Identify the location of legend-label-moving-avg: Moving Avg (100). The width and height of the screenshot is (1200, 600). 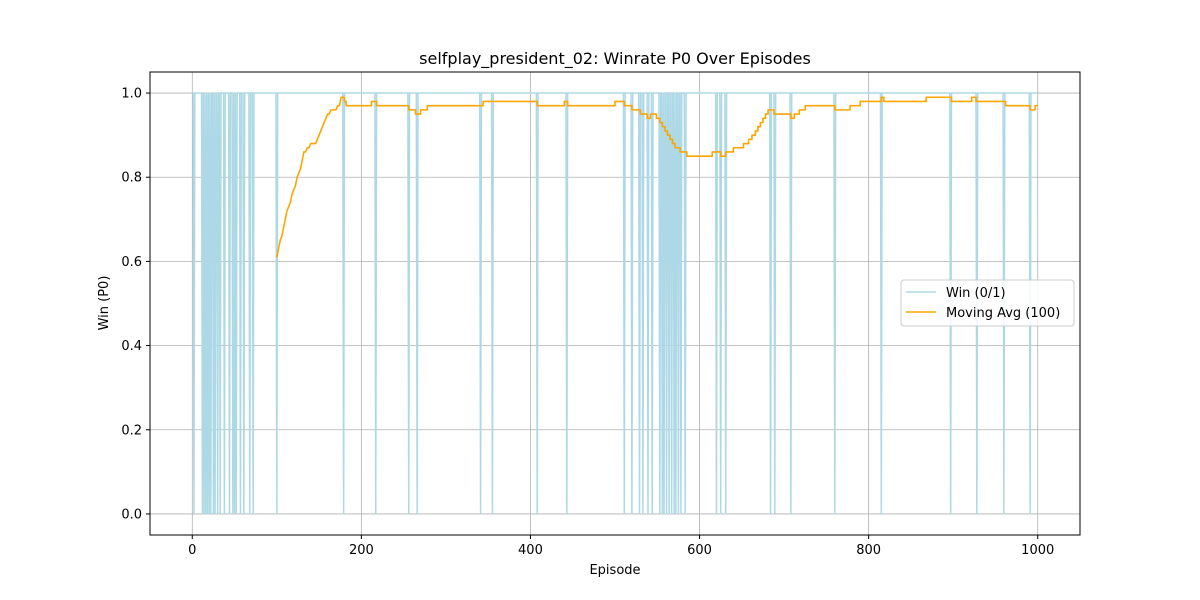
(1003, 313).